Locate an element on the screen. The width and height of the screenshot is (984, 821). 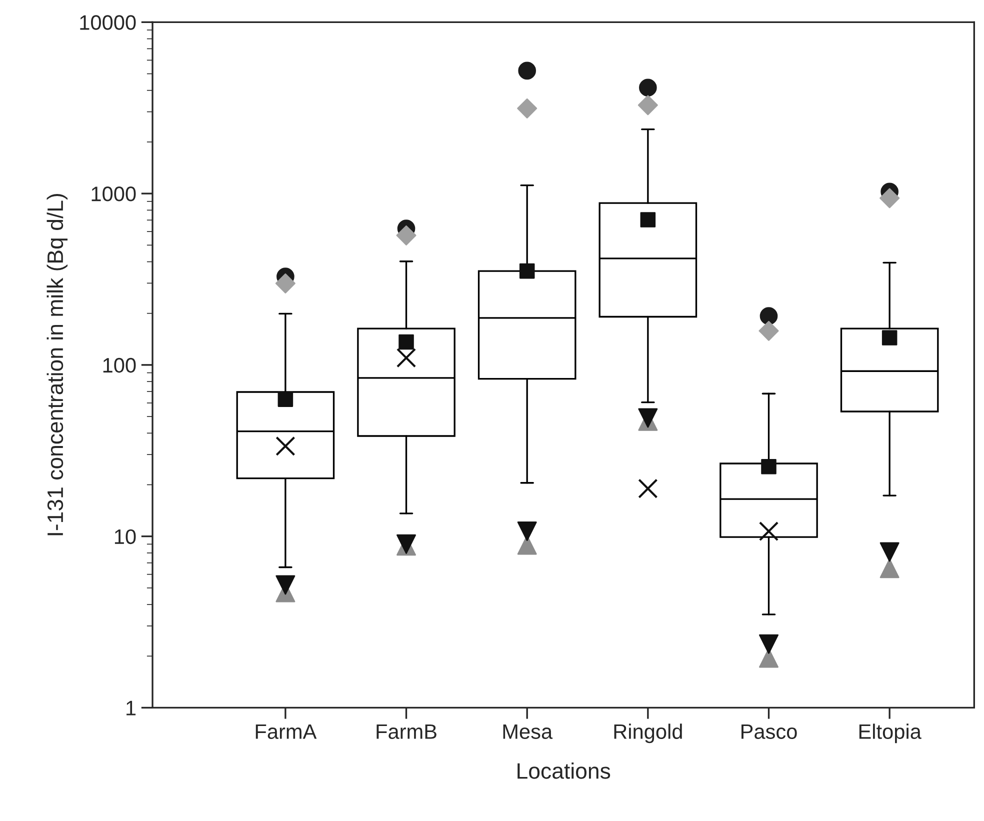
y-axis-title: I-131 concentration in milk (Bq d/L) is located at coordinates (57, 365).